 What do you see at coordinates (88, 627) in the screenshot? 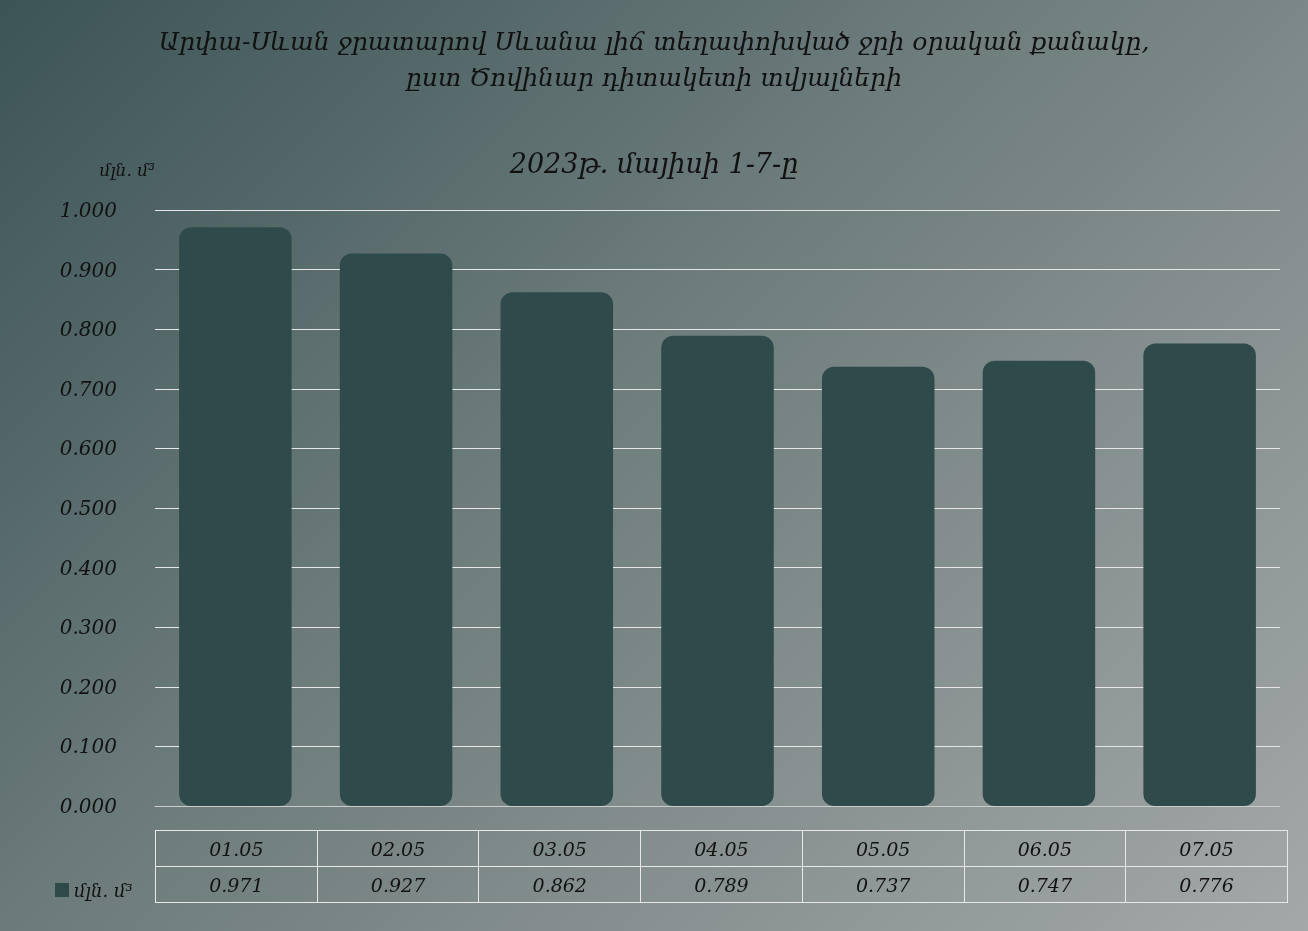
I see `y-tick-label: 0.300` at bounding box center [88, 627].